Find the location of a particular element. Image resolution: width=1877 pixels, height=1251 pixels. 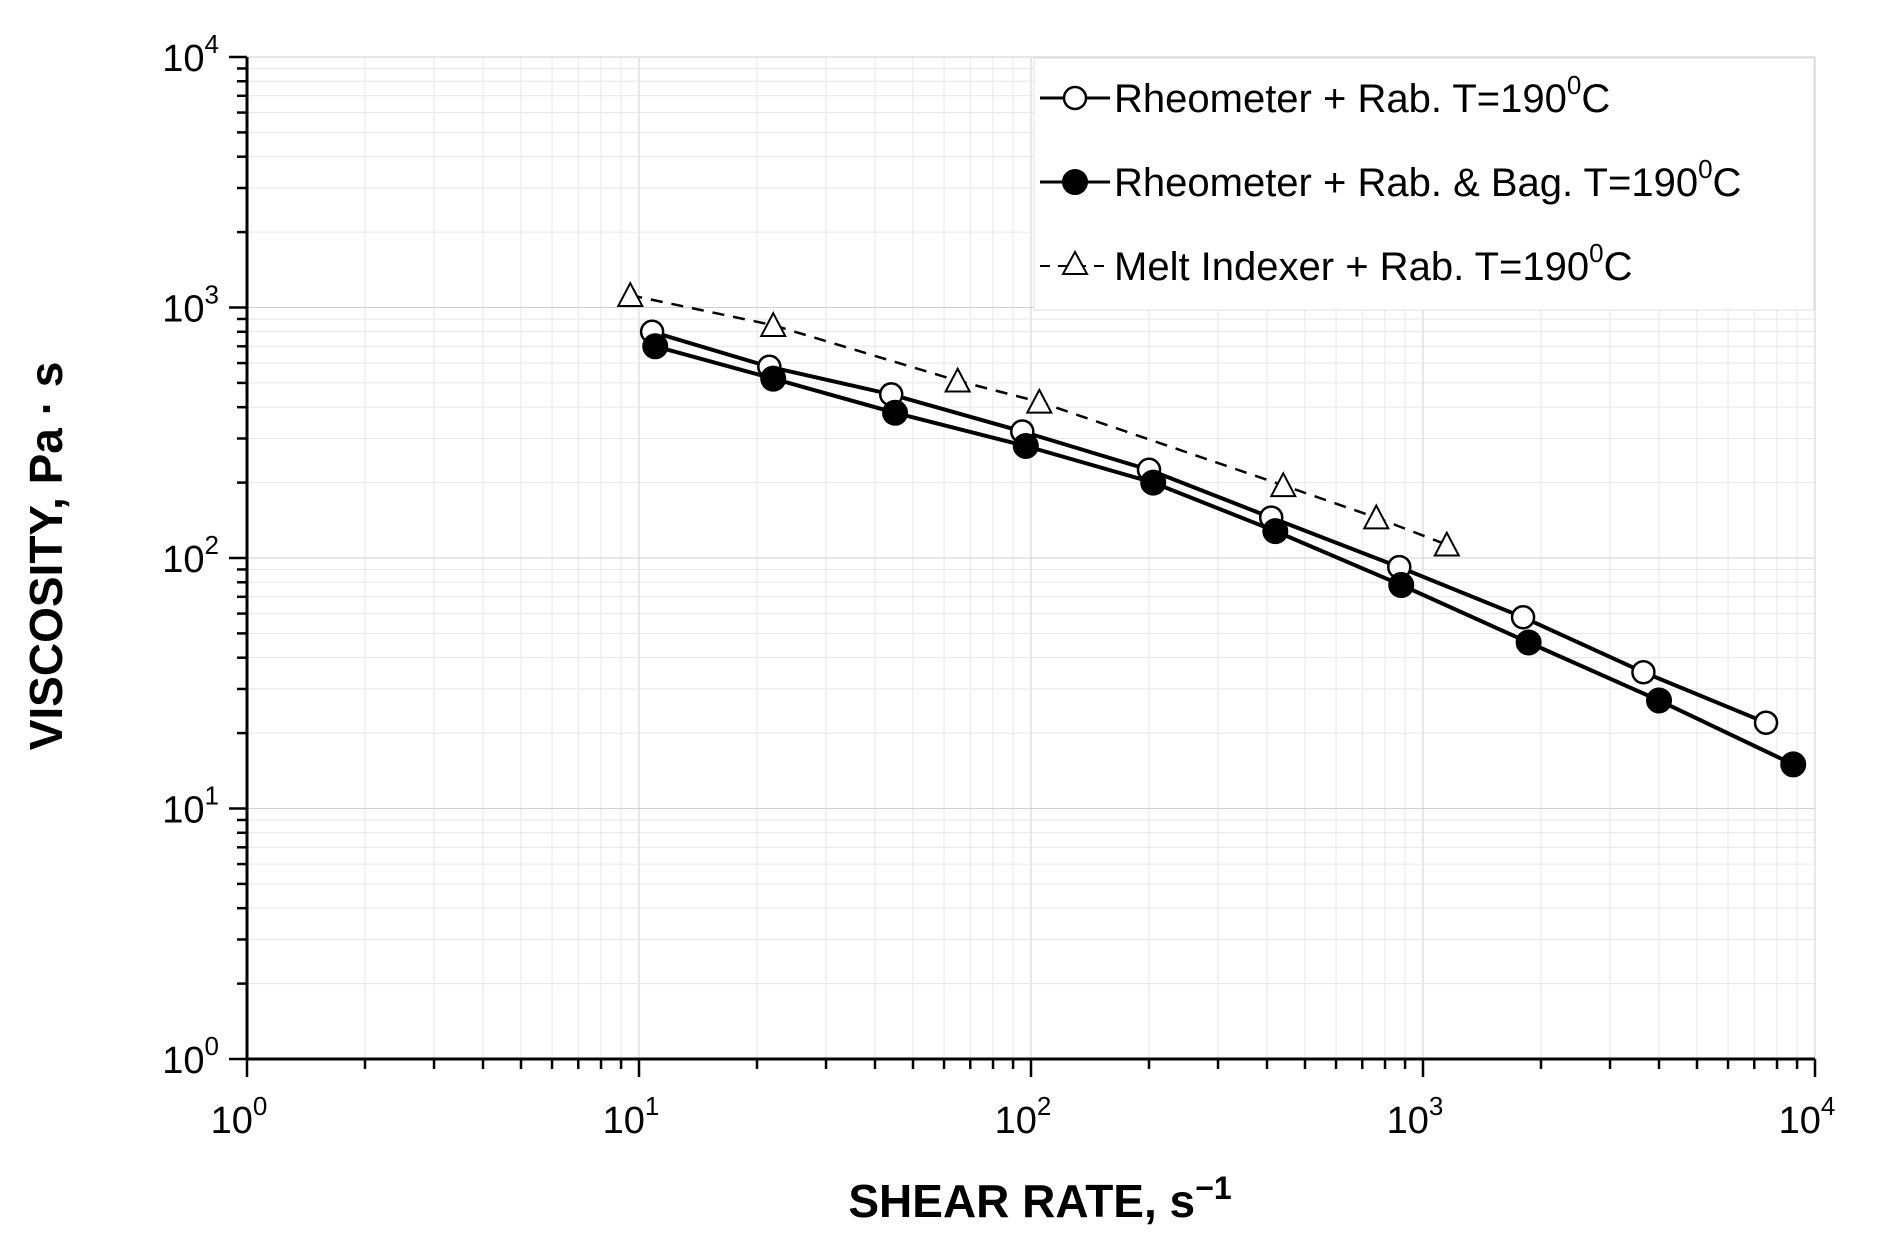

legend-entry-rheometer-rab: Rheometer + Rab. T=1900C is located at coordinates (1325, 95).